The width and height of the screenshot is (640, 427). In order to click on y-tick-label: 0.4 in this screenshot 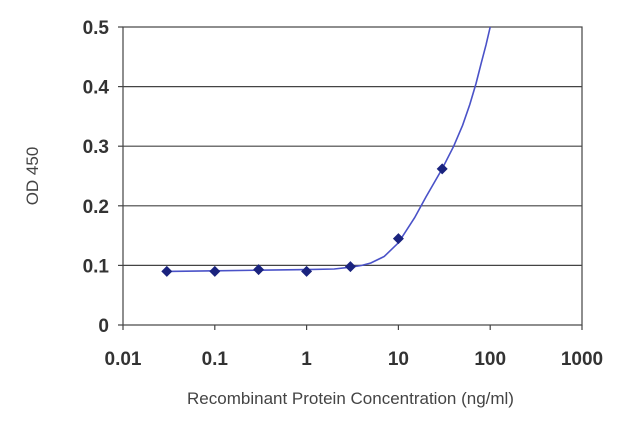, I will do `click(96, 88)`.